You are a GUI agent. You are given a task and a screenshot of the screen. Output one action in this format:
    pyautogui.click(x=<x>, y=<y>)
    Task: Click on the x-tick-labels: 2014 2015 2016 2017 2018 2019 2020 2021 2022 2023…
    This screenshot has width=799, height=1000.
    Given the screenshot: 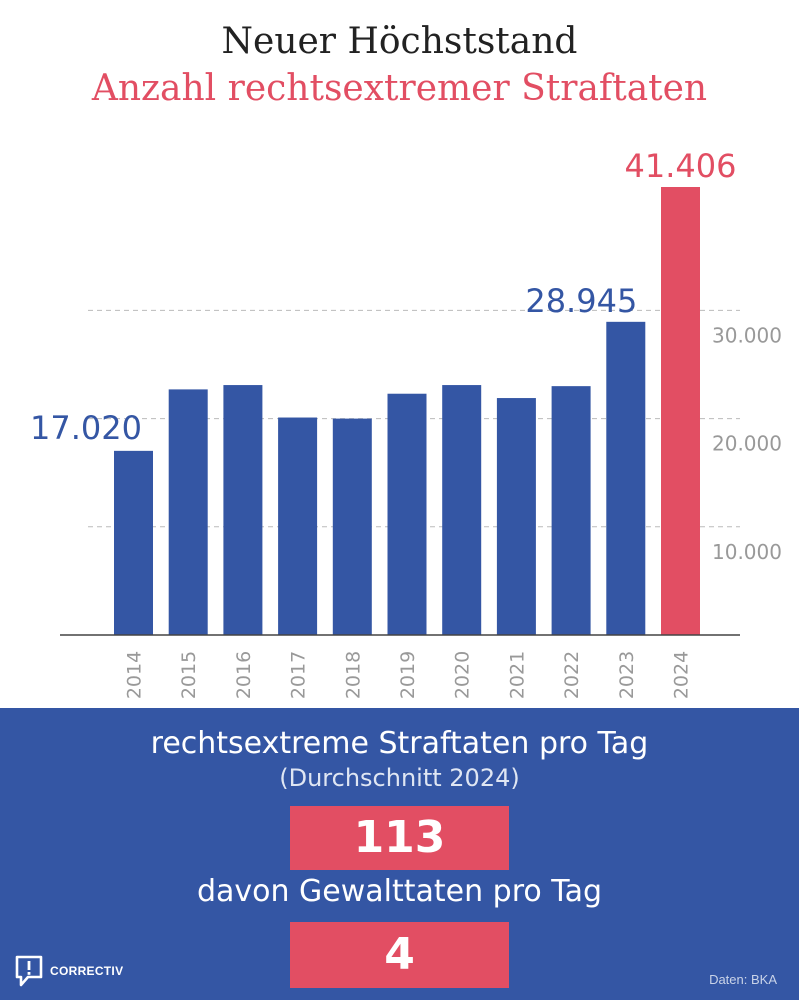 What is the action you would take?
    pyautogui.click(x=408, y=675)
    